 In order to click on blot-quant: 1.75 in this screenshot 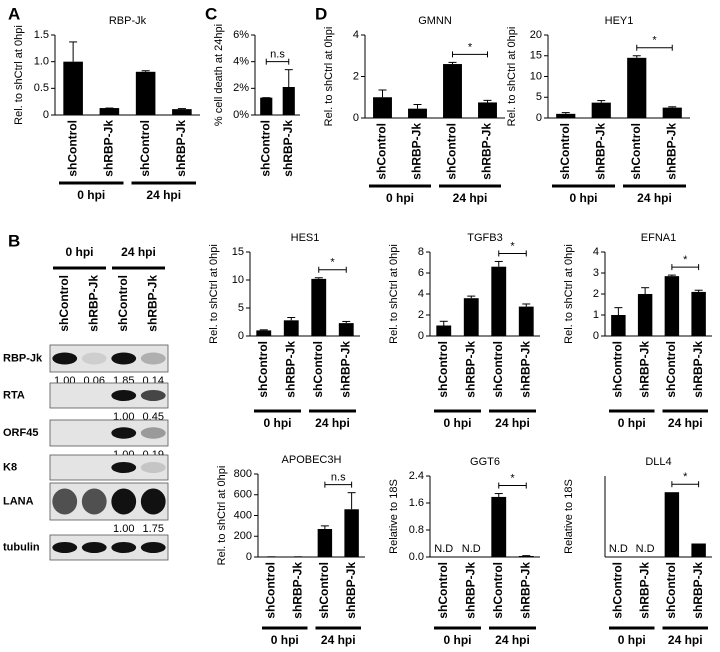, I will do `click(153, 529)`.